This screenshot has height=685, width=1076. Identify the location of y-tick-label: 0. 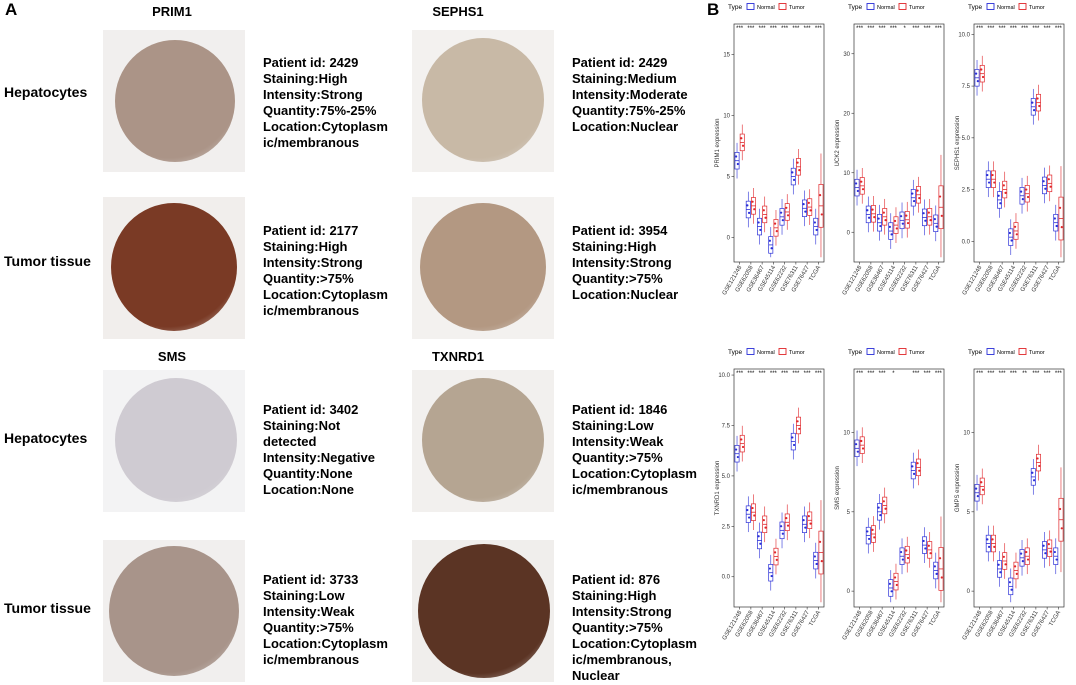
(969, 592).